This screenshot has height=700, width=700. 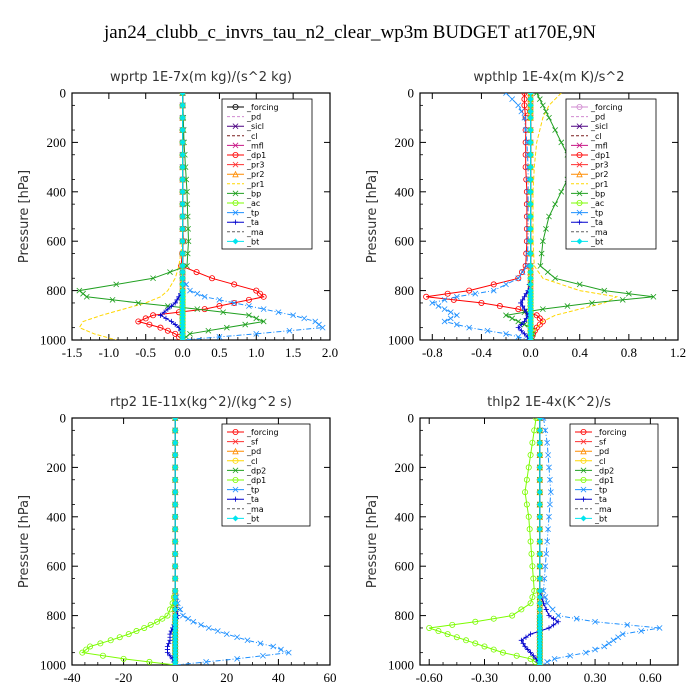 I want to click on series_pr1-line, so click(x=574, y=216).